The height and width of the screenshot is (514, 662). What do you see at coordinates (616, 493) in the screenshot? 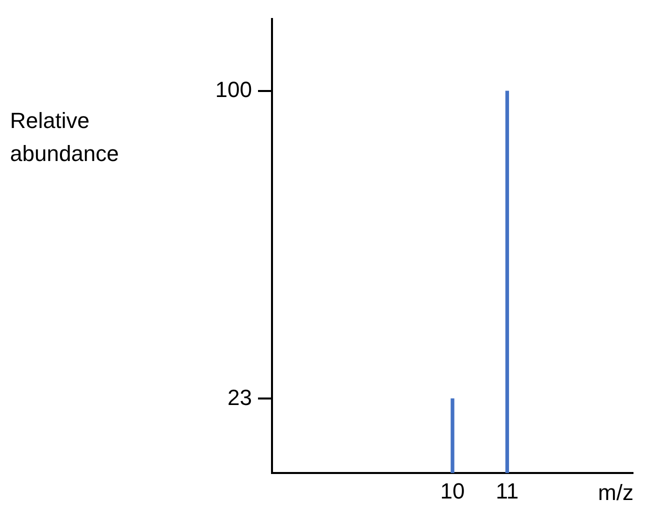
I see `x-axis-title: m/z` at bounding box center [616, 493].